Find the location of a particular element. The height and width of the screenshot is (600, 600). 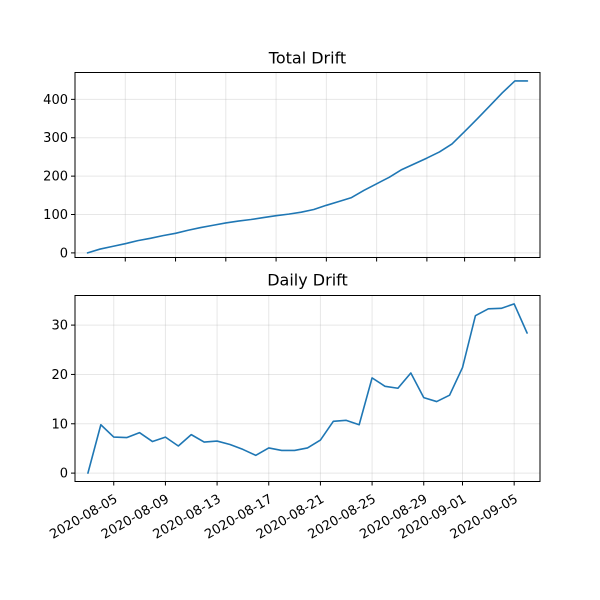

y-tick-label: 200 is located at coordinates (55, 177).